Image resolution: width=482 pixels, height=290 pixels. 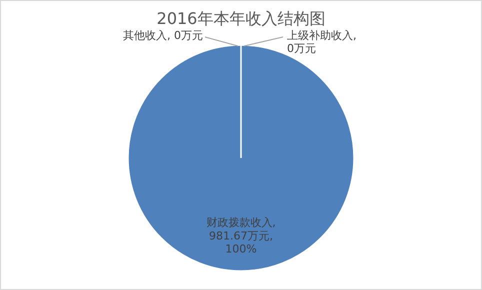 I want to click on title: 2016年本年收入结构图, so click(x=241, y=18).